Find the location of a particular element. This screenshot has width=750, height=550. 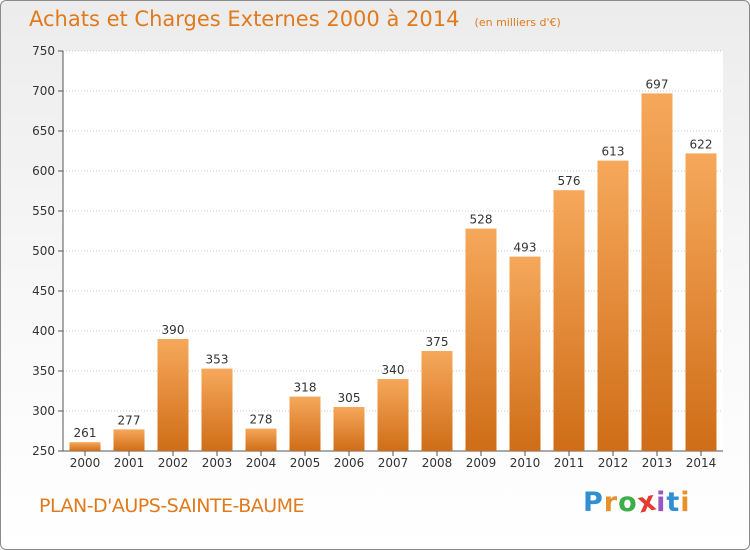

logo-letter: r is located at coordinates (611, 502).